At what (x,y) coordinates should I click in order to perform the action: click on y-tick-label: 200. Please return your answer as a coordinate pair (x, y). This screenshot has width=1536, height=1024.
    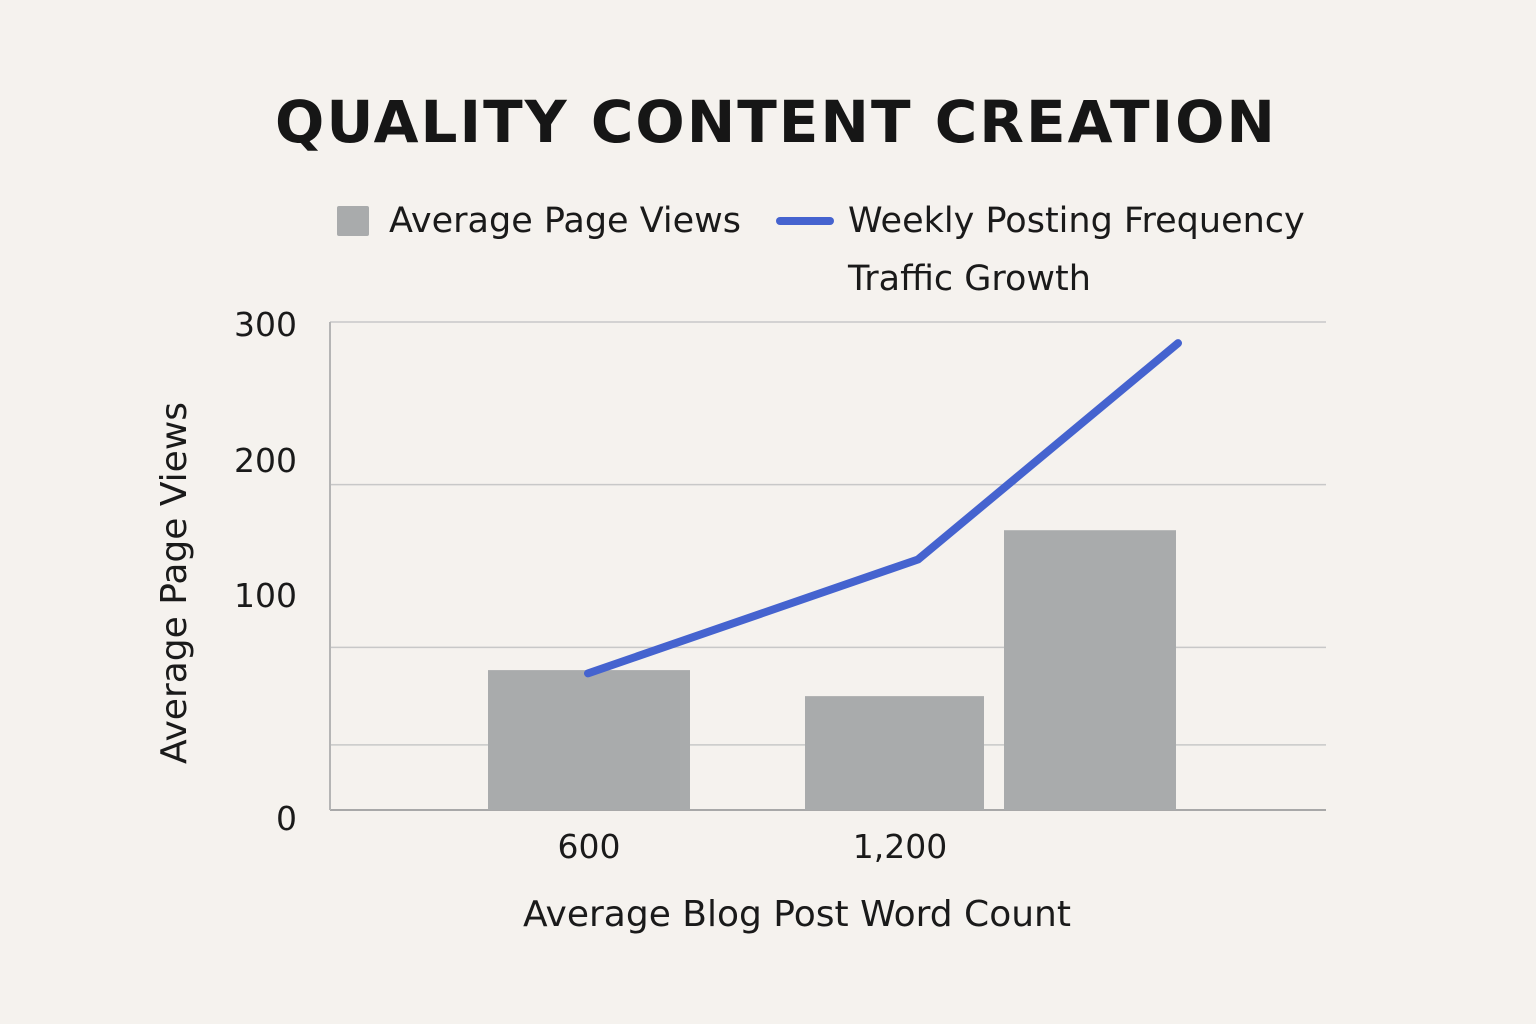
    Looking at the image, I should click on (265, 460).